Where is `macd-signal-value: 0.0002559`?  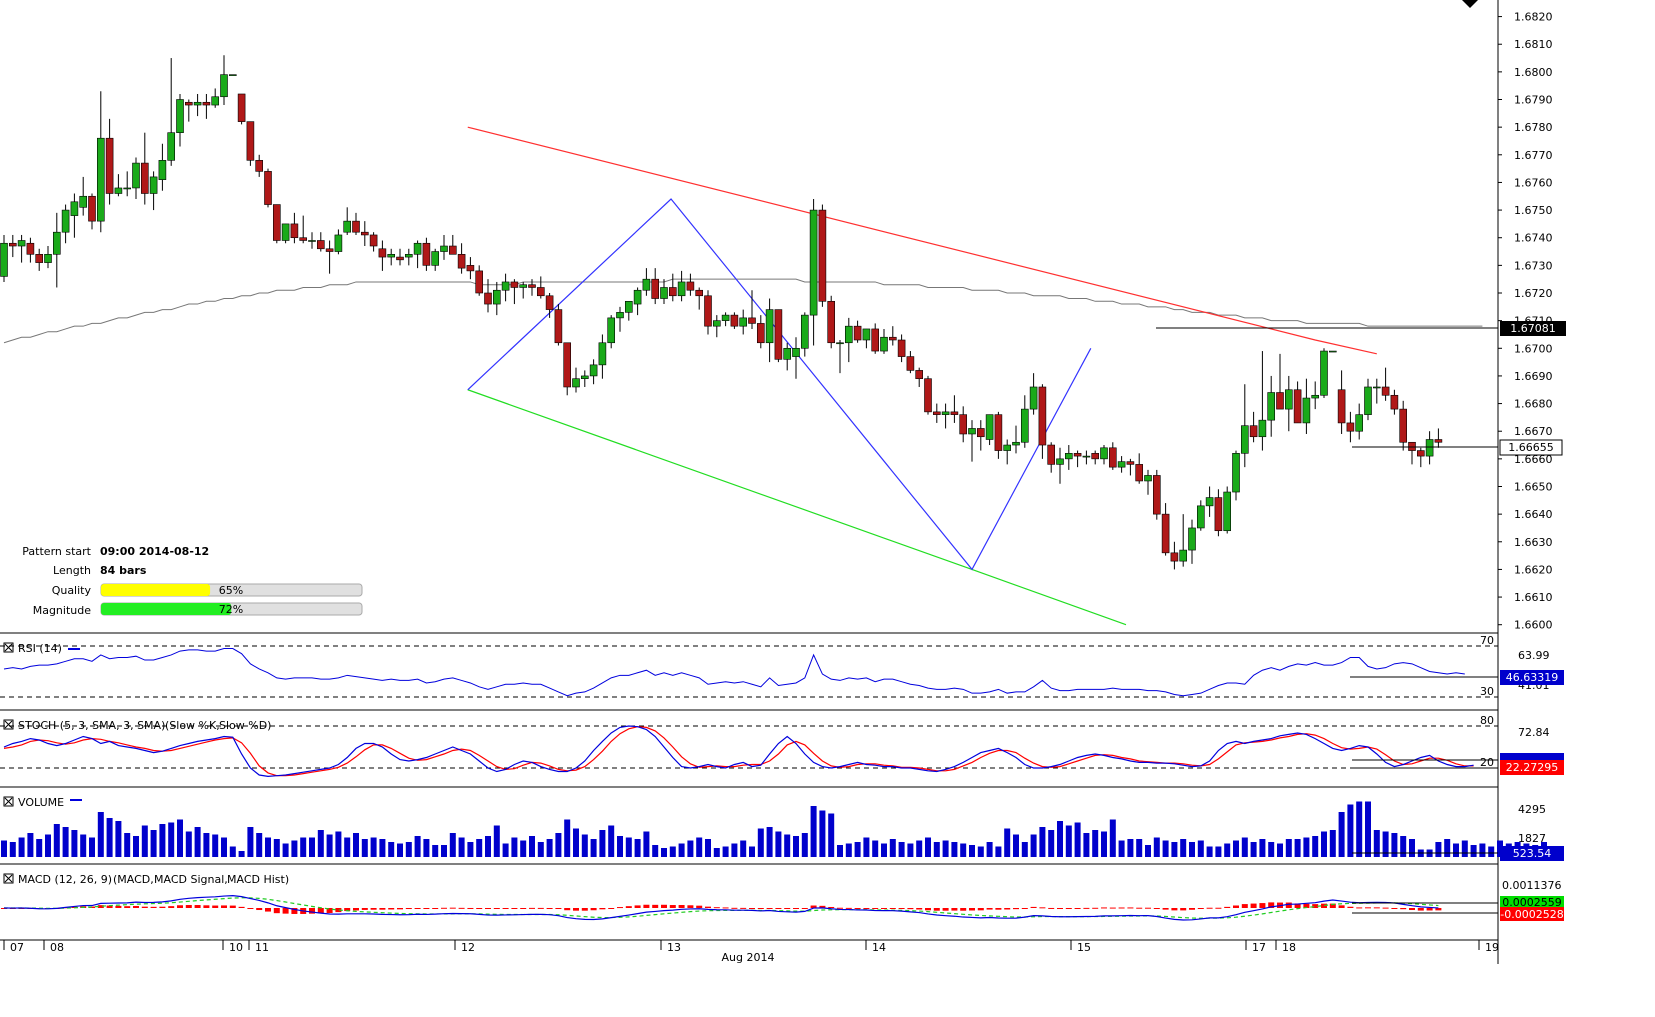 macd-signal-value: 0.0002559 is located at coordinates (1532, 902).